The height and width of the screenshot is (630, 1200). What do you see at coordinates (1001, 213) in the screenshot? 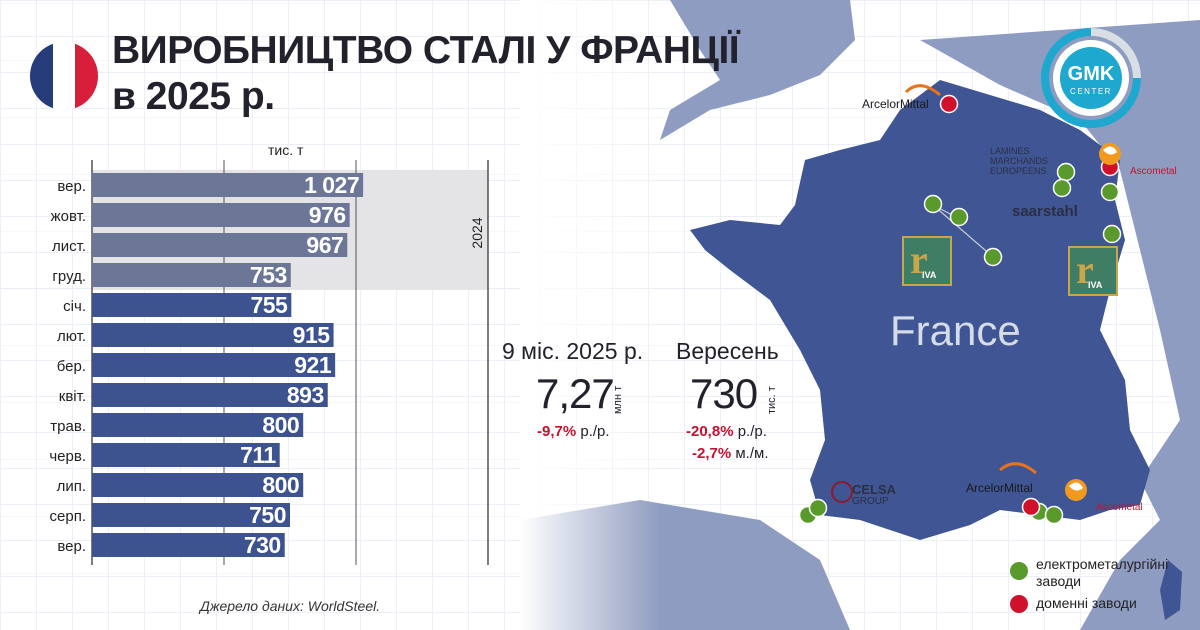
I see `saarstahl-icon` at bounding box center [1001, 213].